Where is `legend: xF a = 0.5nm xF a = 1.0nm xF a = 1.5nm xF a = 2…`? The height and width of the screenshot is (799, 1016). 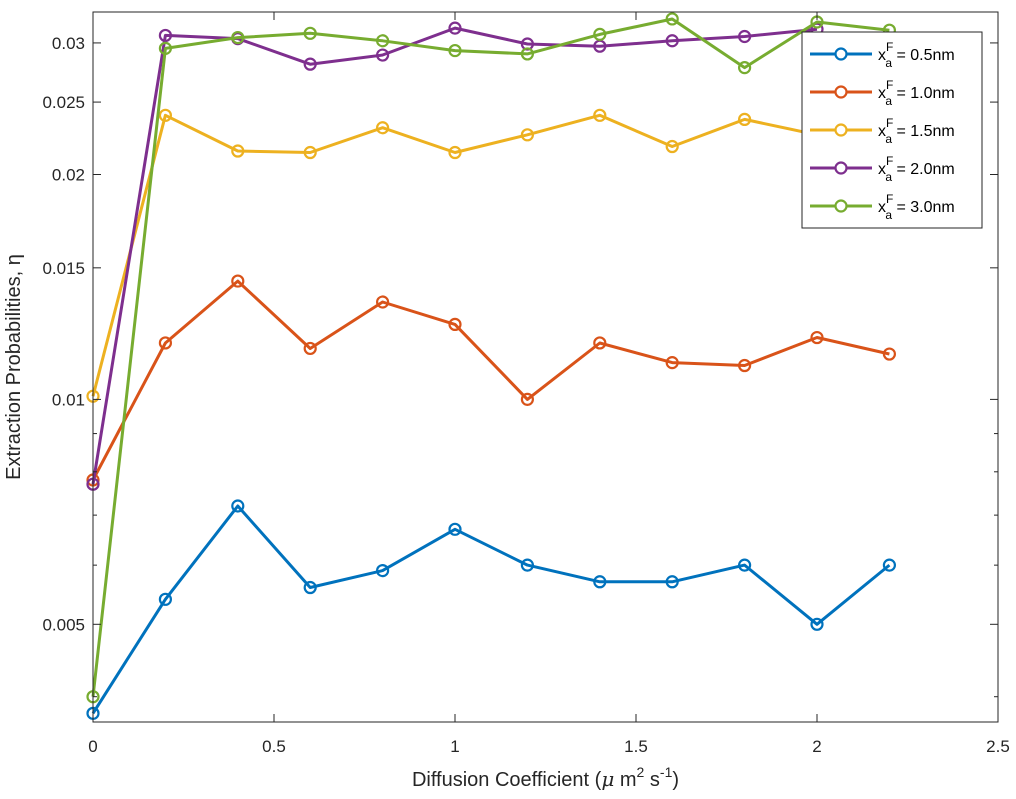
legend: xF a = 0.5nm xF a = 1.0nm xF a = 1.5nm xF a = 2… is located at coordinates (892, 130).